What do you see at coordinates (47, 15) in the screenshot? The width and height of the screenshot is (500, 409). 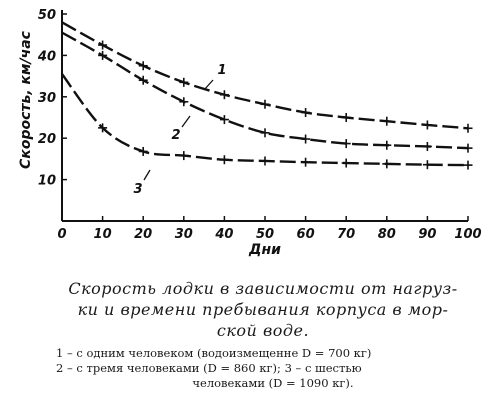 I see `y-tick-label: 50` at bounding box center [47, 15].